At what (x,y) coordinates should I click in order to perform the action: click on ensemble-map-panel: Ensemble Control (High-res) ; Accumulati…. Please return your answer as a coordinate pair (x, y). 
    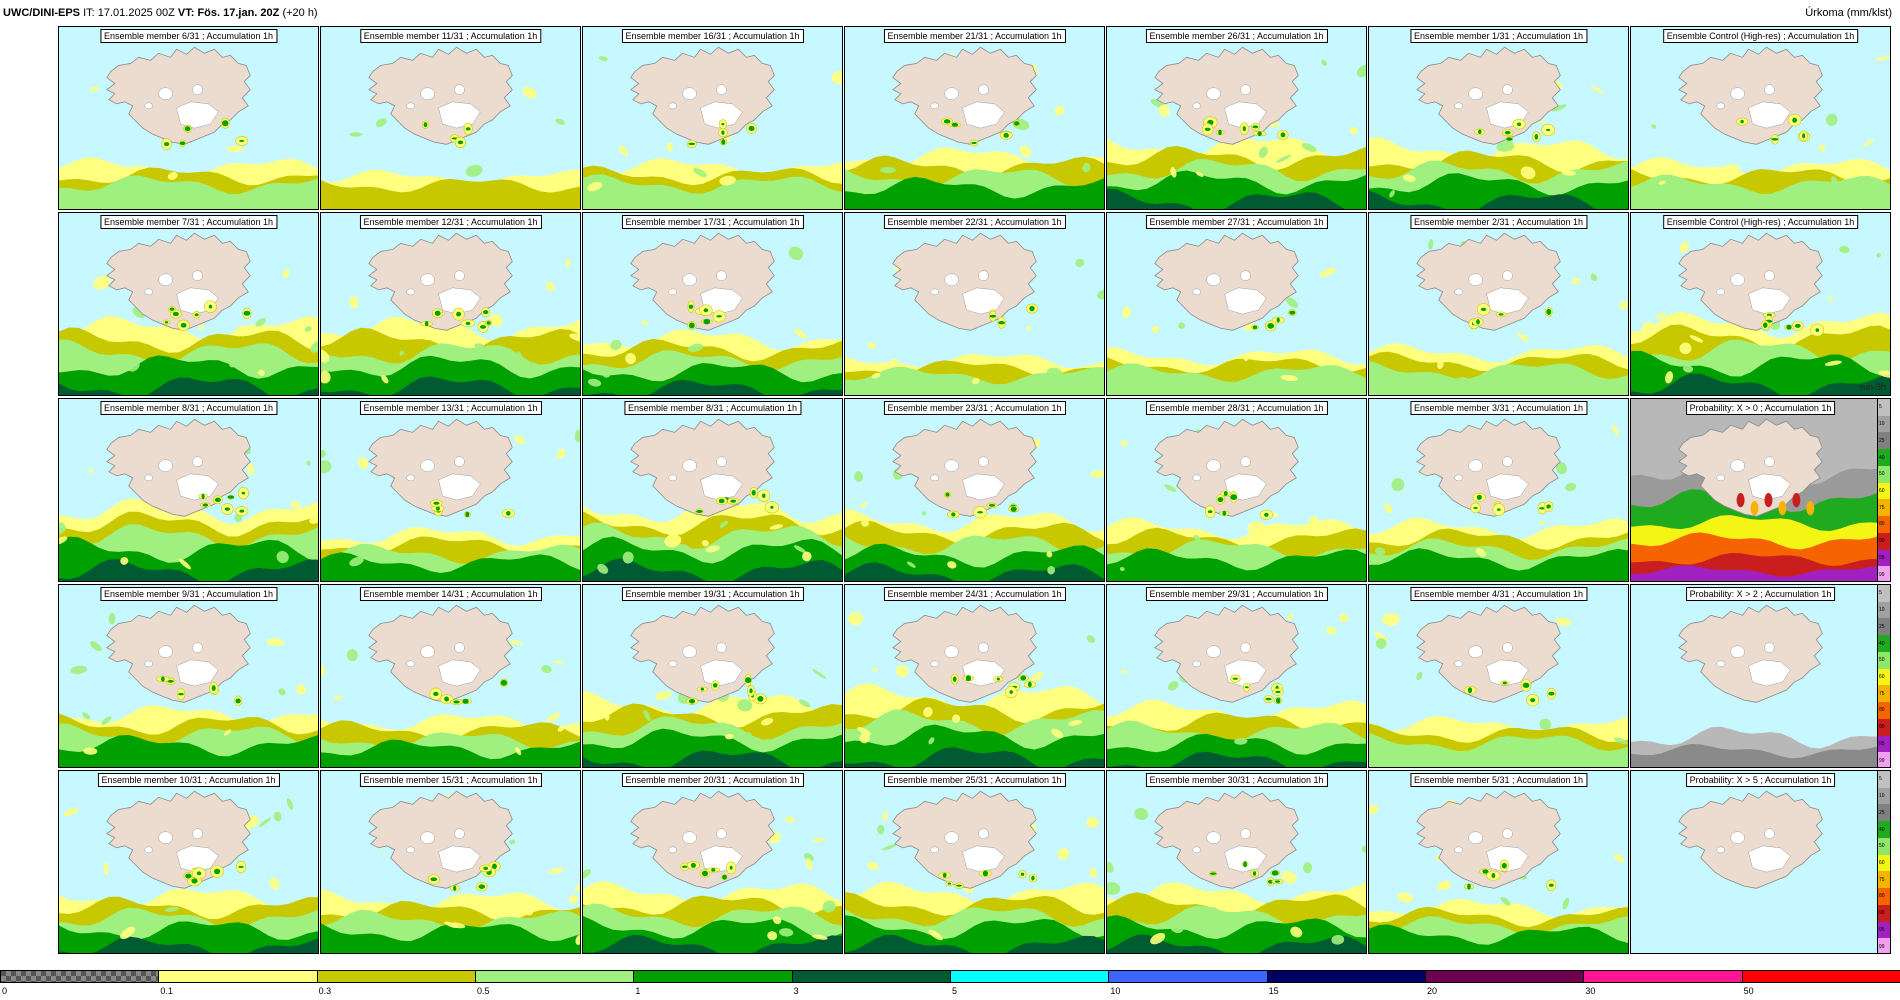
    Looking at the image, I should click on (1760, 118).